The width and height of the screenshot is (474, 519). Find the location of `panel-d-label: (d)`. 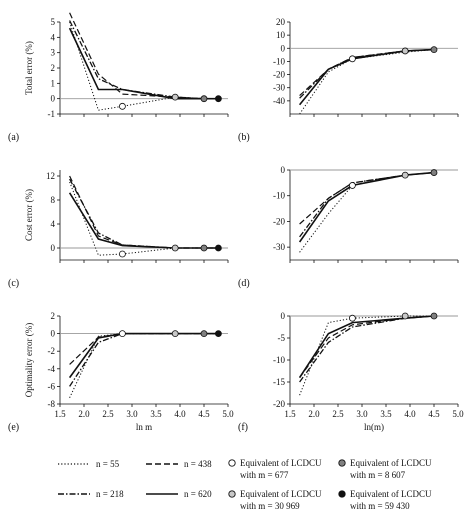

panel-d-label: (d) is located at coordinates (244, 283).